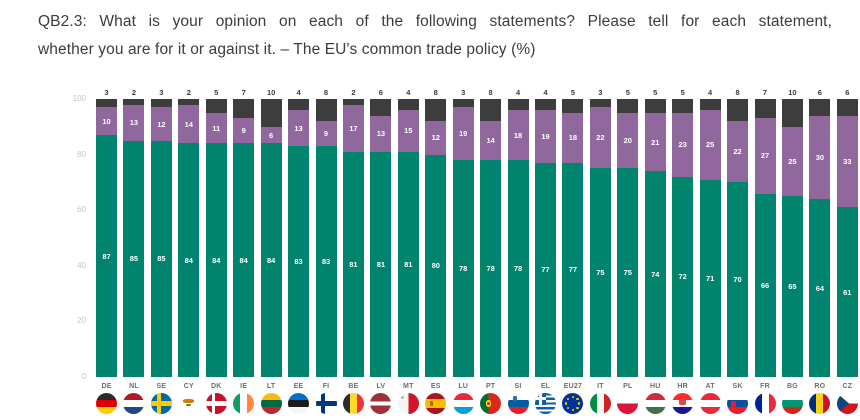 The image size is (860, 420). I want to click on bar-segment-purple-middle: 23, so click(683, 144).